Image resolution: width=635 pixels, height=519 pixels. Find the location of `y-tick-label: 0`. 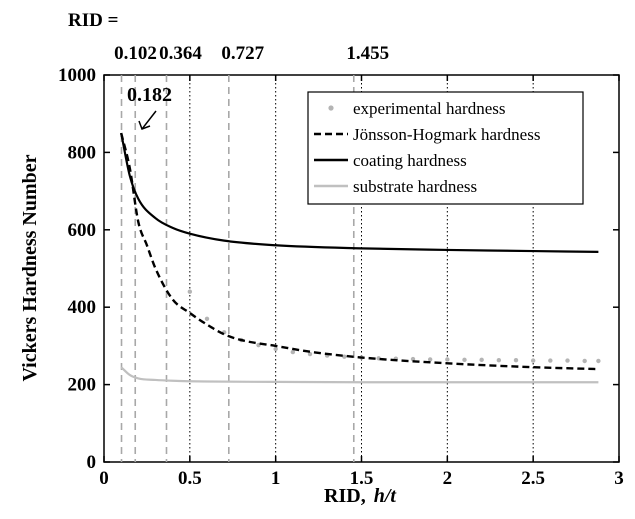

y-tick-label: 0 is located at coordinates (92, 462).